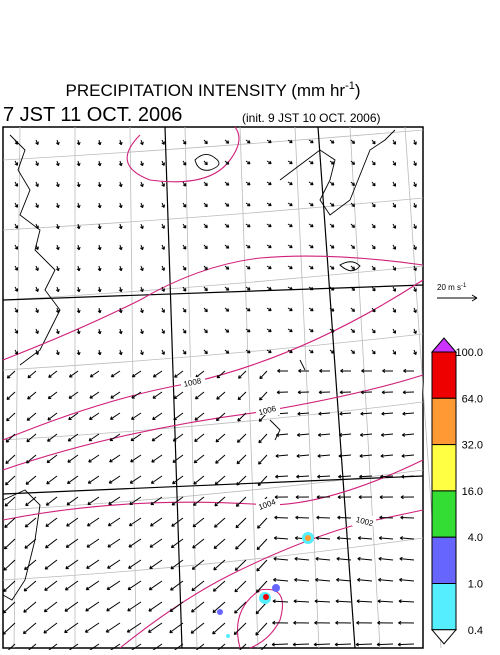  What do you see at coordinates (358, 90) in the screenshot?
I see `title-close: )` at bounding box center [358, 90].